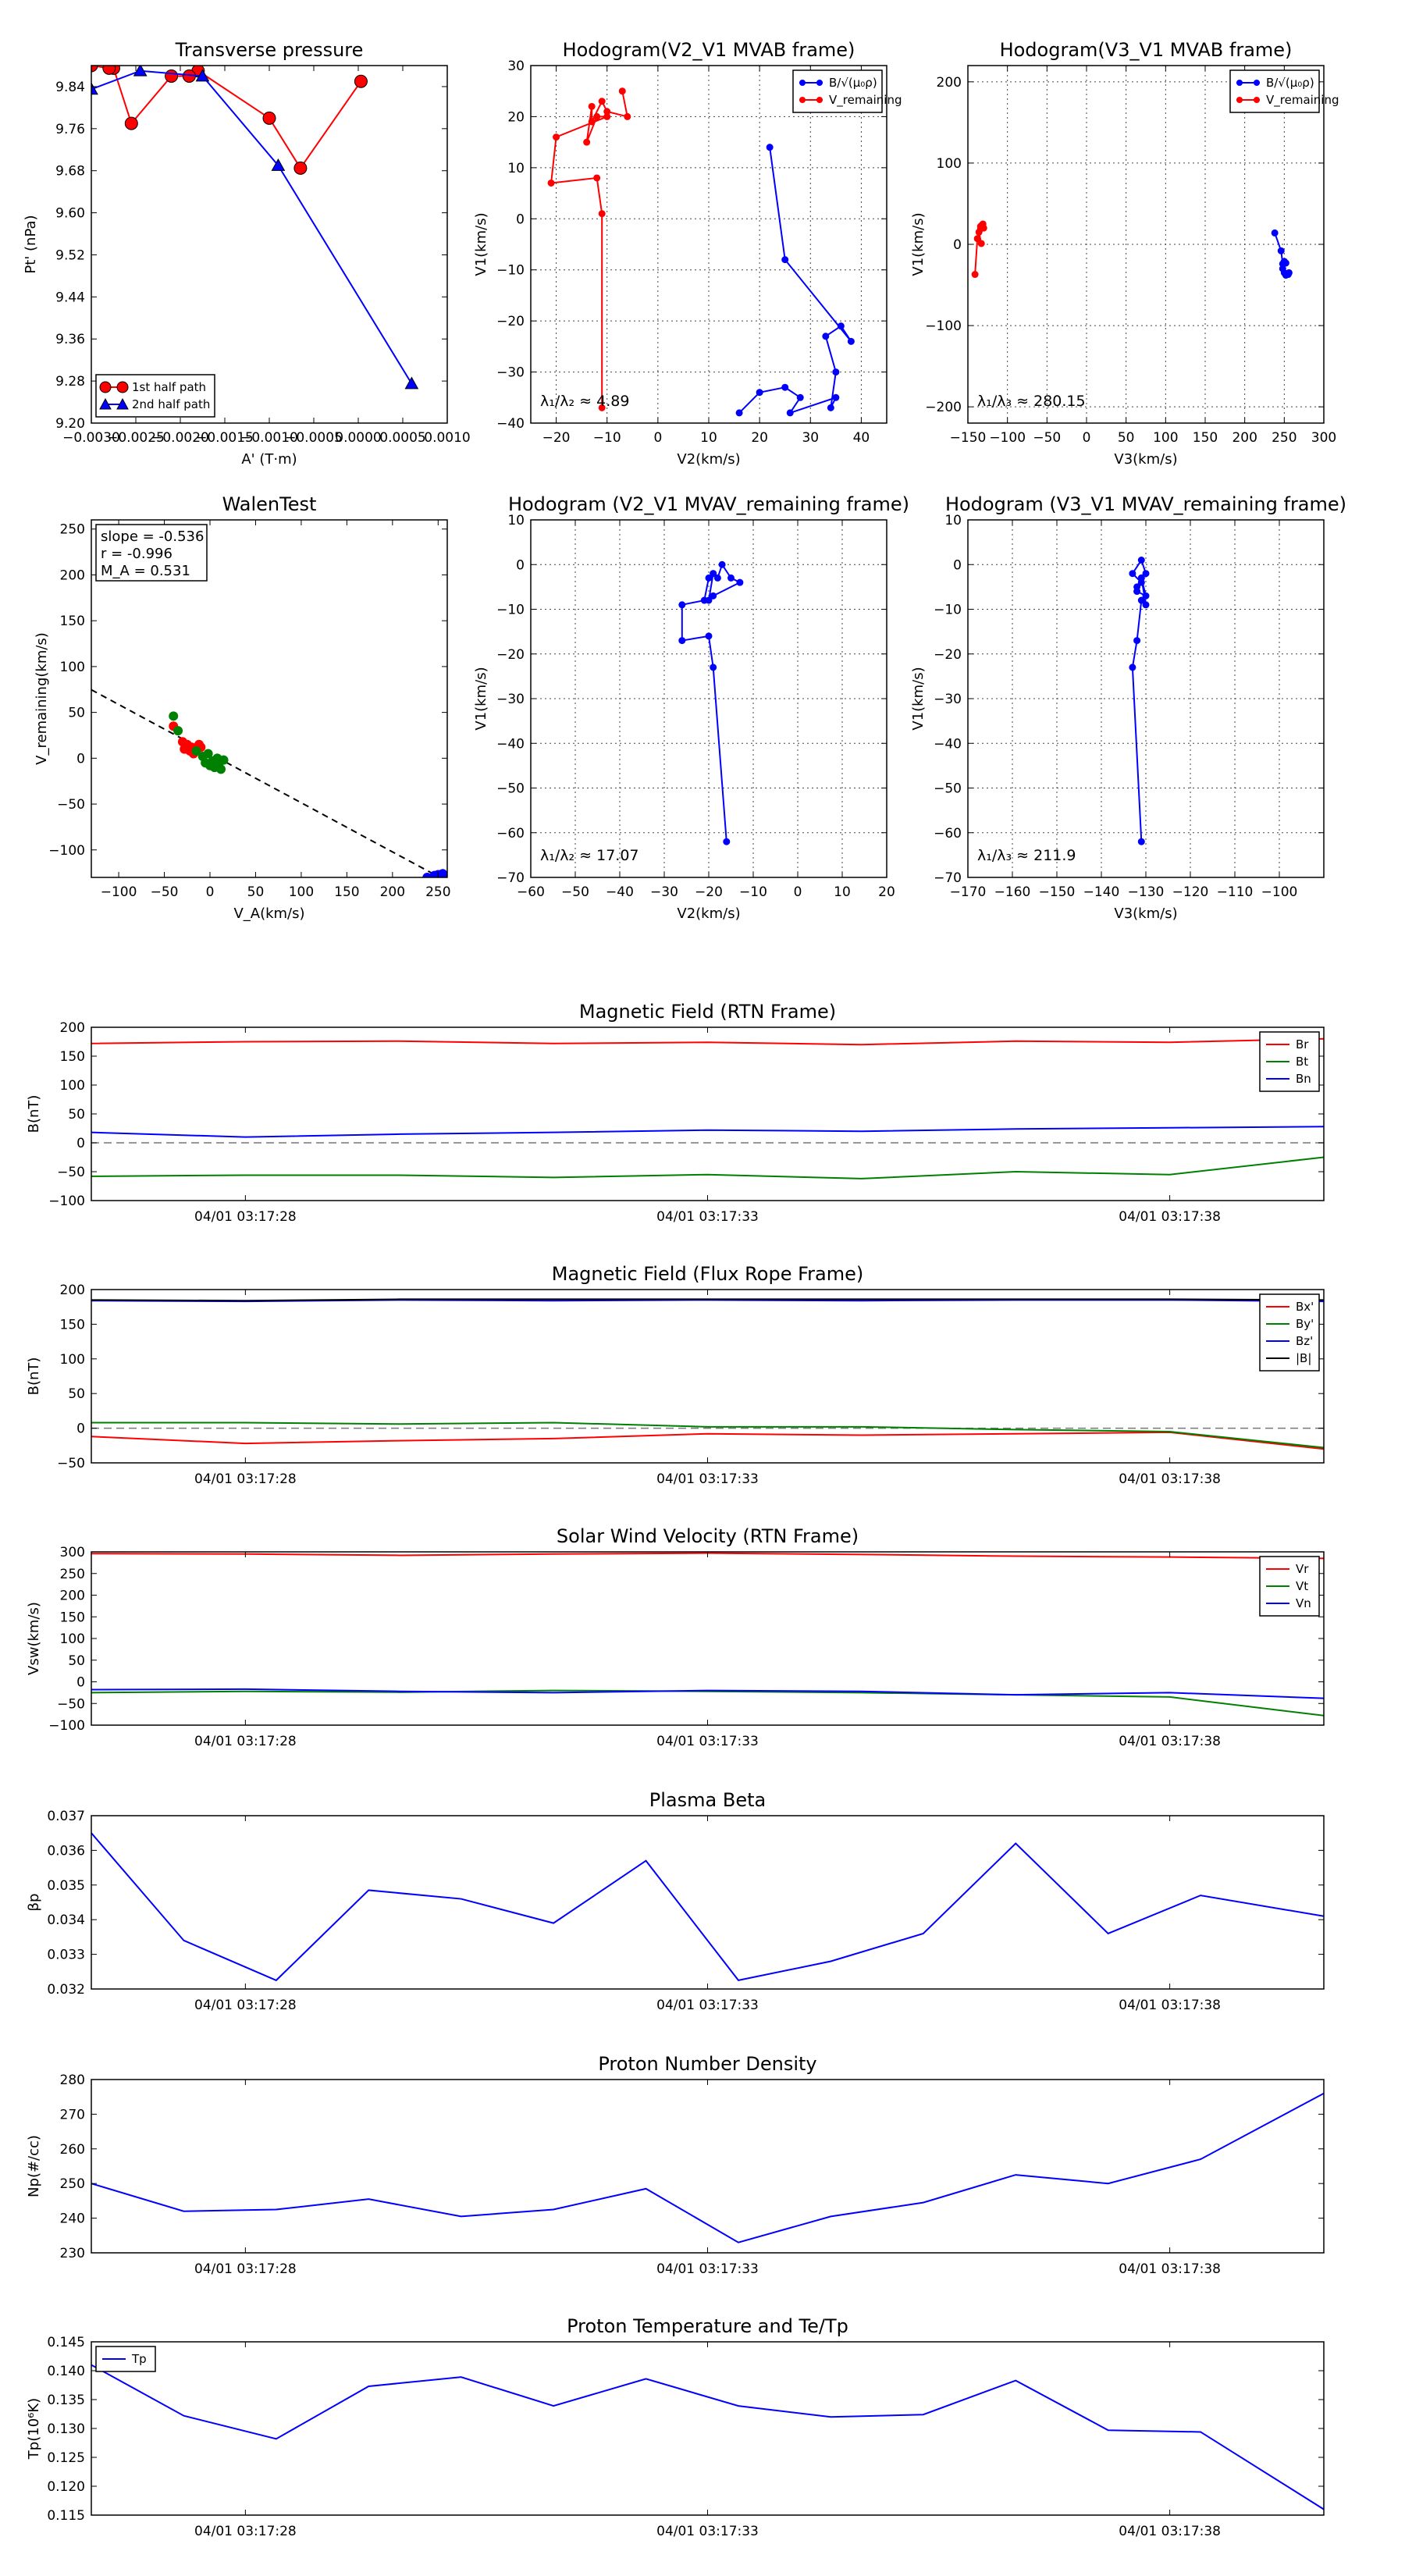 This screenshot has height=2576, width=1405. I want to click on y-axis-label: V1(km/s), so click(918, 698).